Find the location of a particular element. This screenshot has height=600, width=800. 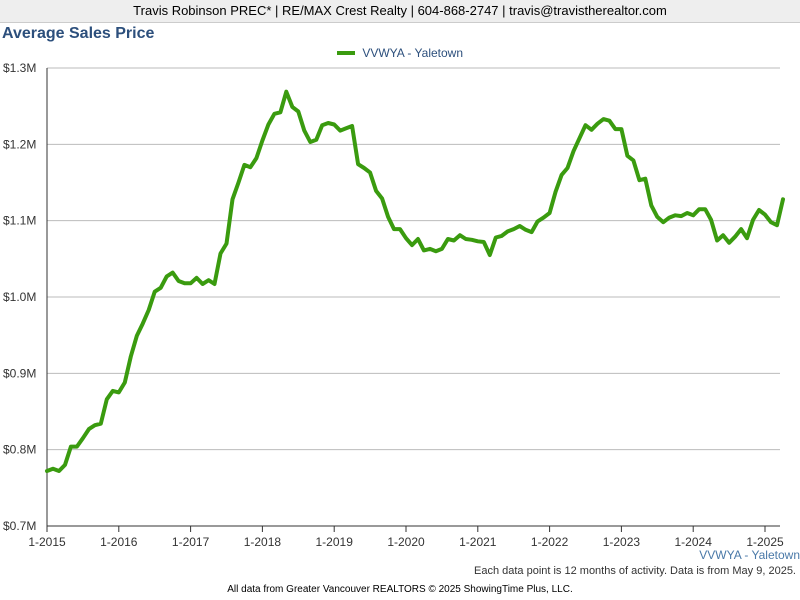

x-tick-label: 1-2020 is located at coordinates (406, 542).